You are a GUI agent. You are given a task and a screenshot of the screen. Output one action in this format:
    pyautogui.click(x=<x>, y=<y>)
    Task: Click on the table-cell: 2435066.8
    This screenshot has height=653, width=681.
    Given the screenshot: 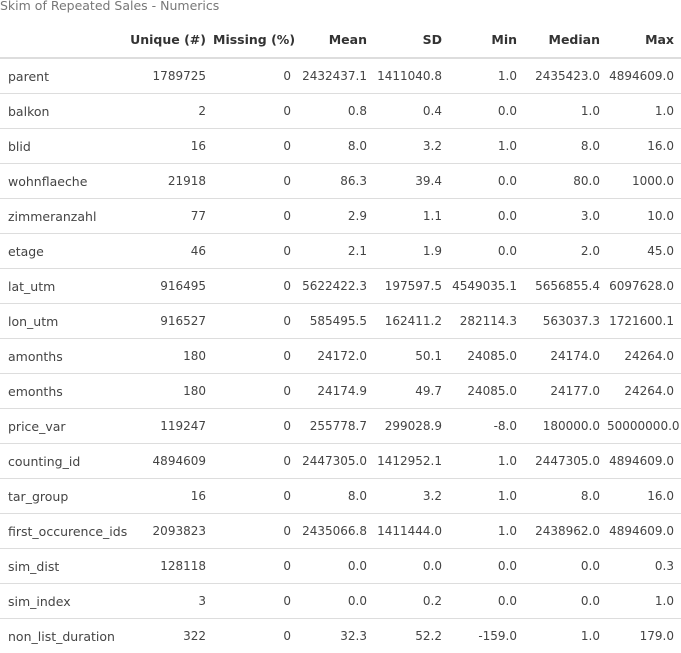 What is the action you would take?
    pyautogui.click(x=336, y=531)
    